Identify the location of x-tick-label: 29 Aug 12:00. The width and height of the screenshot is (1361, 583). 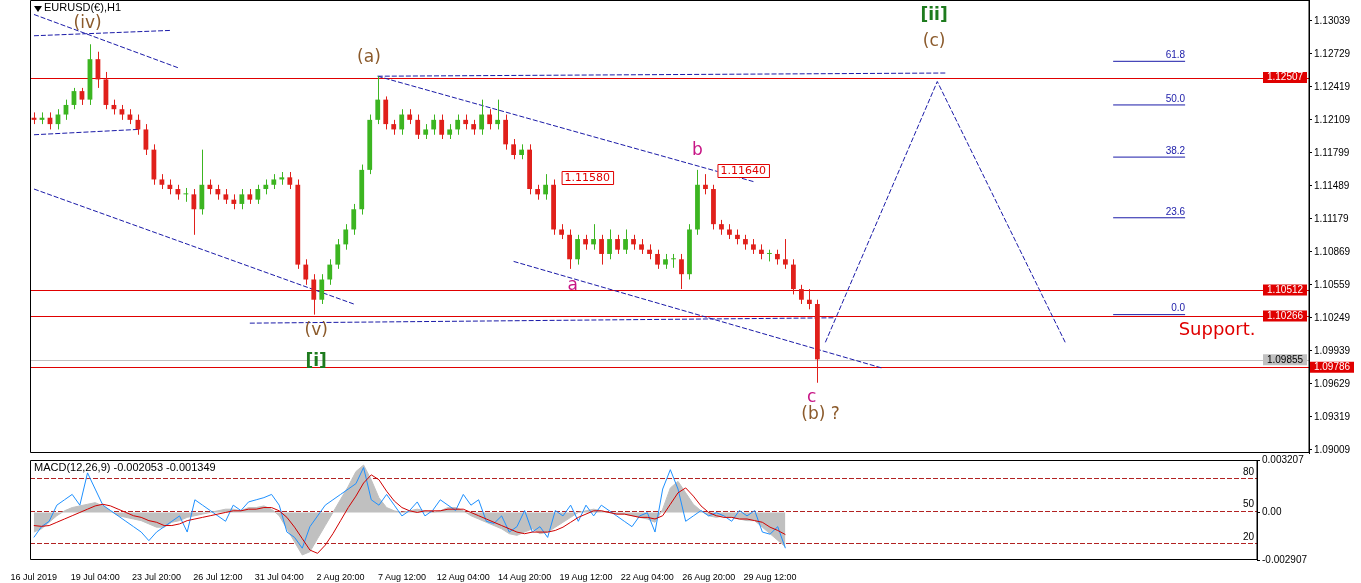
(770, 576).